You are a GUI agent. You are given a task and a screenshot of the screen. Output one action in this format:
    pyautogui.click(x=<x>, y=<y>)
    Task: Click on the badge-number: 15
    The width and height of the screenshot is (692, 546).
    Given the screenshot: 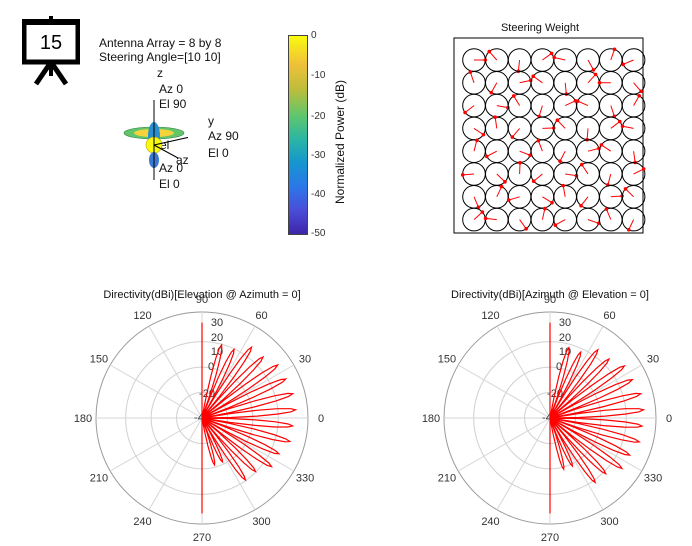 What is the action you would take?
    pyautogui.click(x=51, y=43)
    